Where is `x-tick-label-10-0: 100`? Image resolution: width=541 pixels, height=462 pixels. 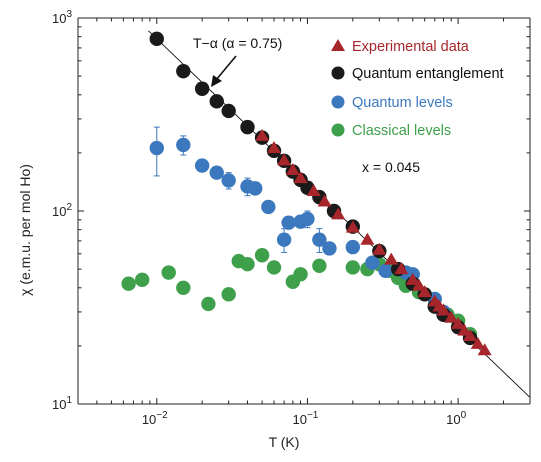 x-tick-label-10-0: 100 is located at coordinates (456, 418).